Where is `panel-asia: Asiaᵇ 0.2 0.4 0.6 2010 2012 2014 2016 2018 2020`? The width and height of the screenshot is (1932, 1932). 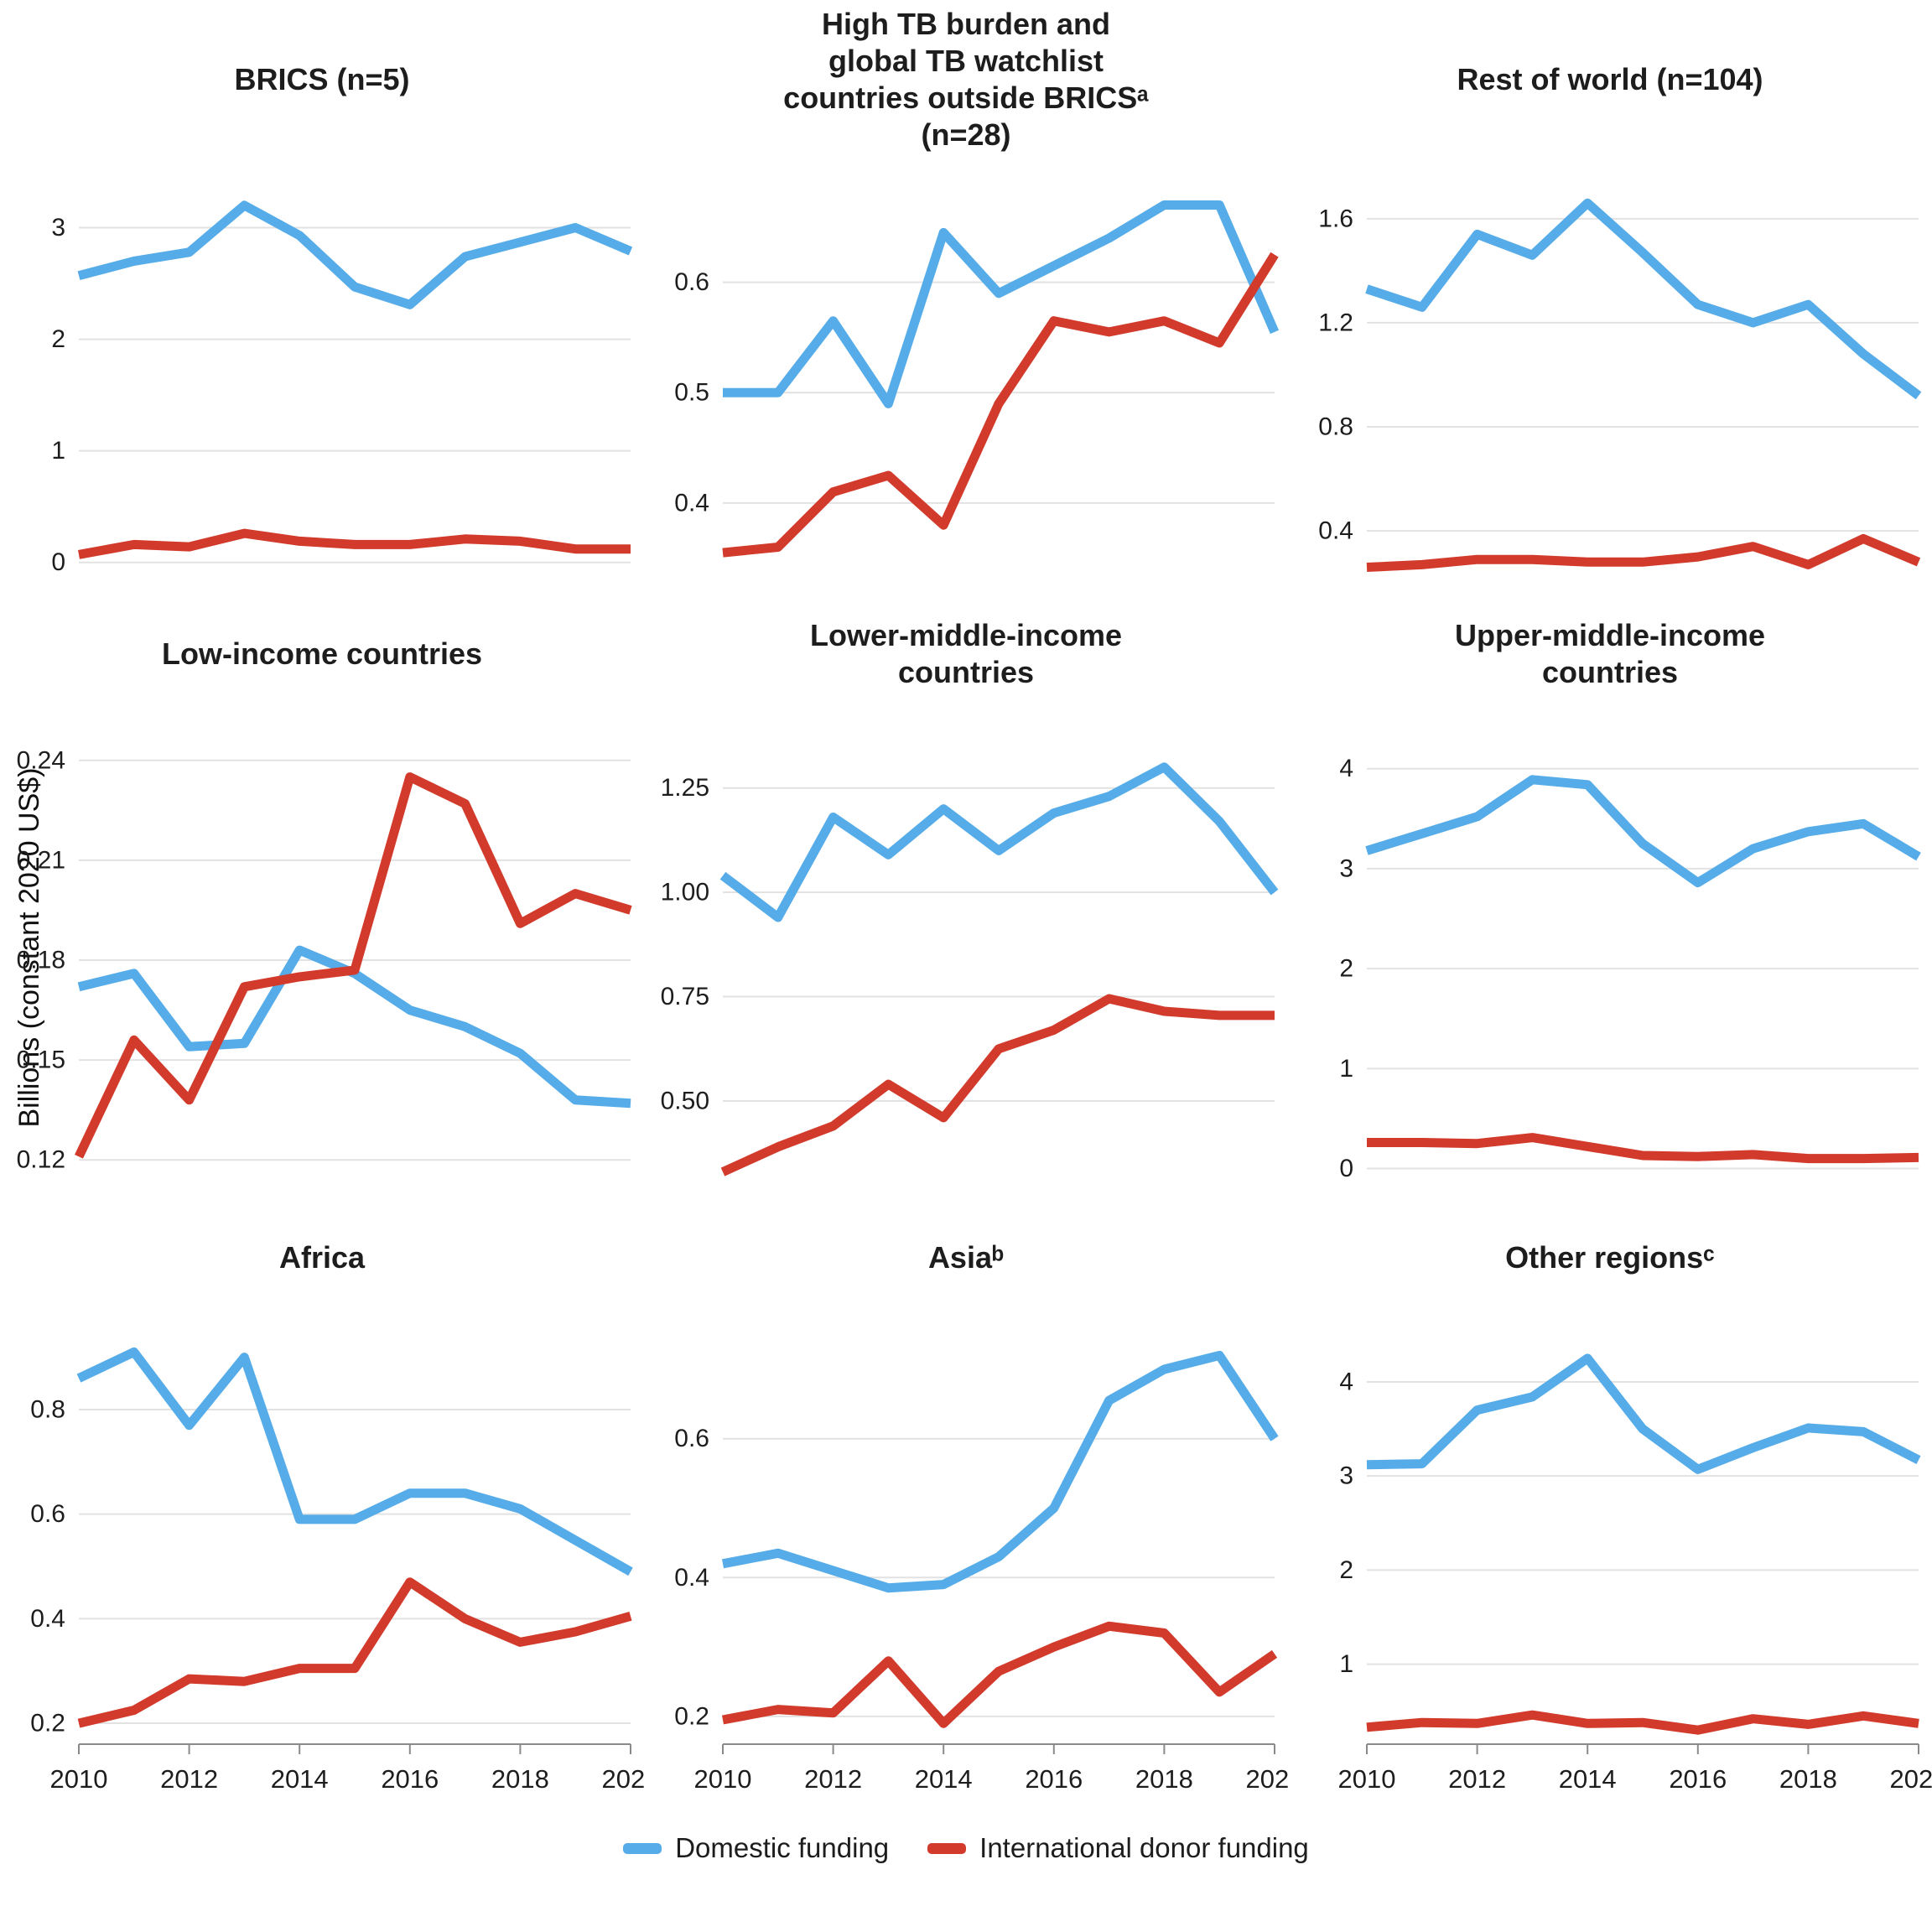
panel-asia: Asiaᵇ 0.2 0.4 0.6 2010 2012 2014 2016 2018 2020 is located at coordinates (966, 1516).